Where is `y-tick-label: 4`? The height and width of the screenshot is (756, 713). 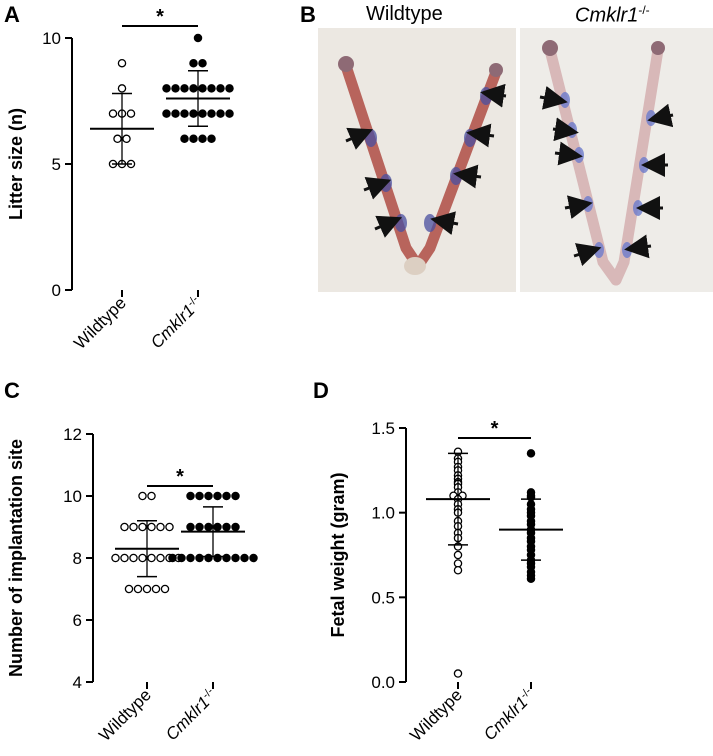 y-tick-label: 4 is located at coordinates (77, 682).